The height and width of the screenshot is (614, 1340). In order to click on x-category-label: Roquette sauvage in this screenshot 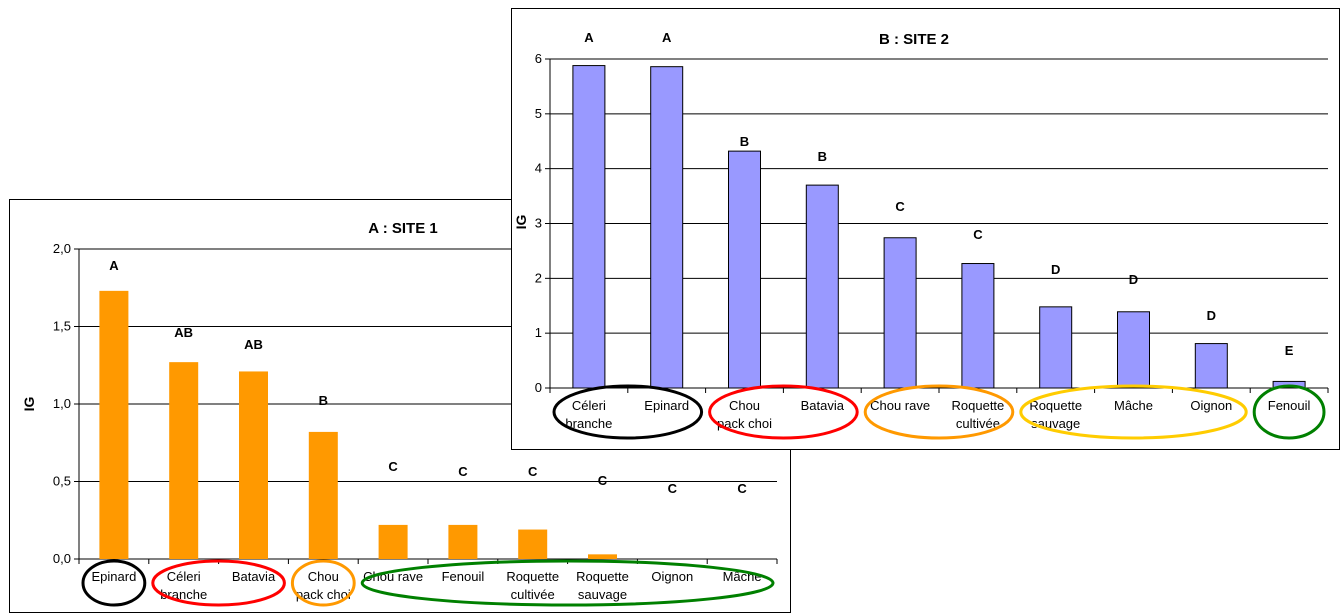, I will do `click(602, 585)`.